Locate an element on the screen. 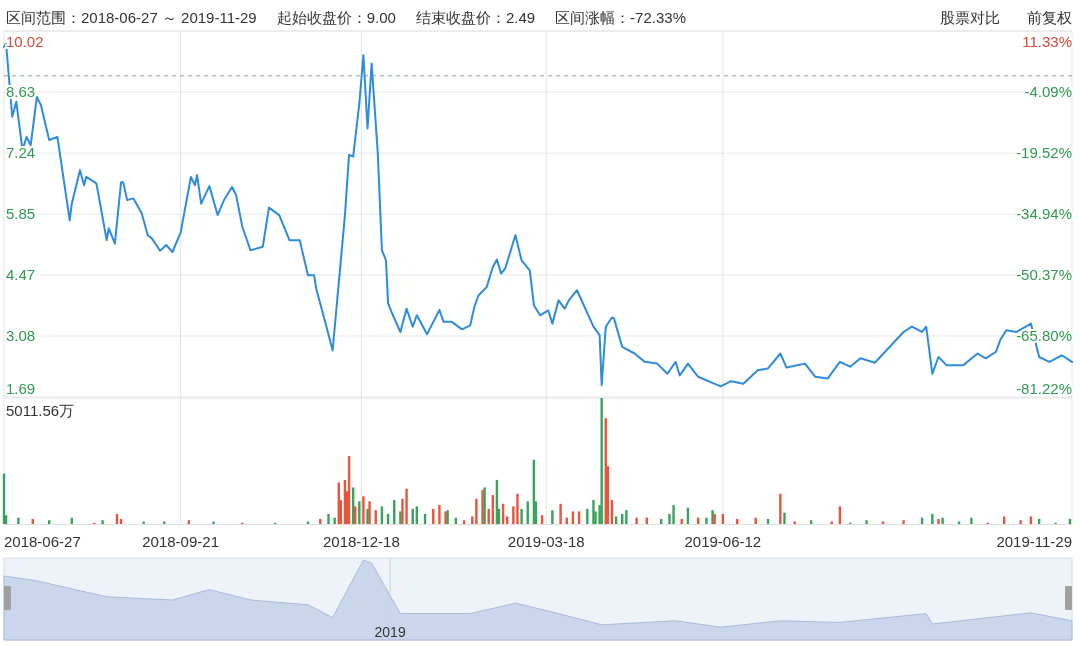 The image size is (1080, 646). y-tick-label: 4.47 is located at coordinates (21, 274).